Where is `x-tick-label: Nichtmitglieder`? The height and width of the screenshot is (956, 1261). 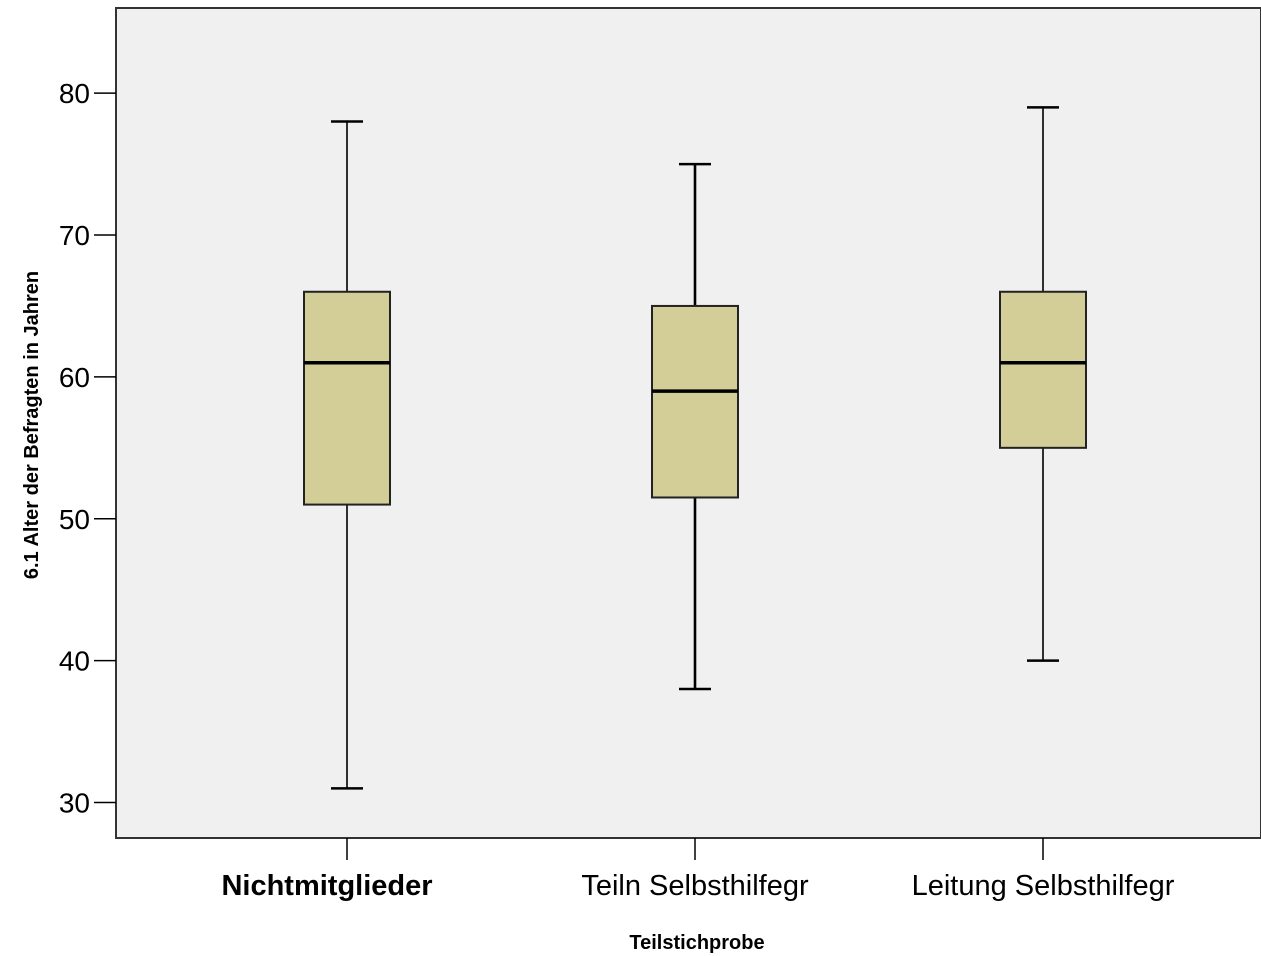 x-tick-label: Nichtmitglieder is located at coordinates (326, 886).